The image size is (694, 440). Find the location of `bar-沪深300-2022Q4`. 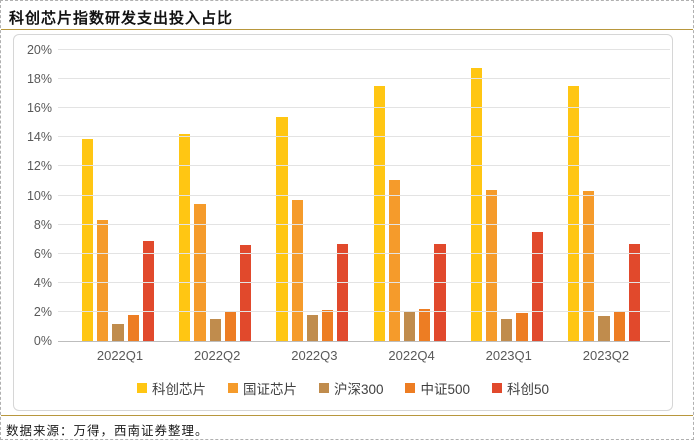

bar-沪深300-2022Q4 is located at coordinates (409, 326).